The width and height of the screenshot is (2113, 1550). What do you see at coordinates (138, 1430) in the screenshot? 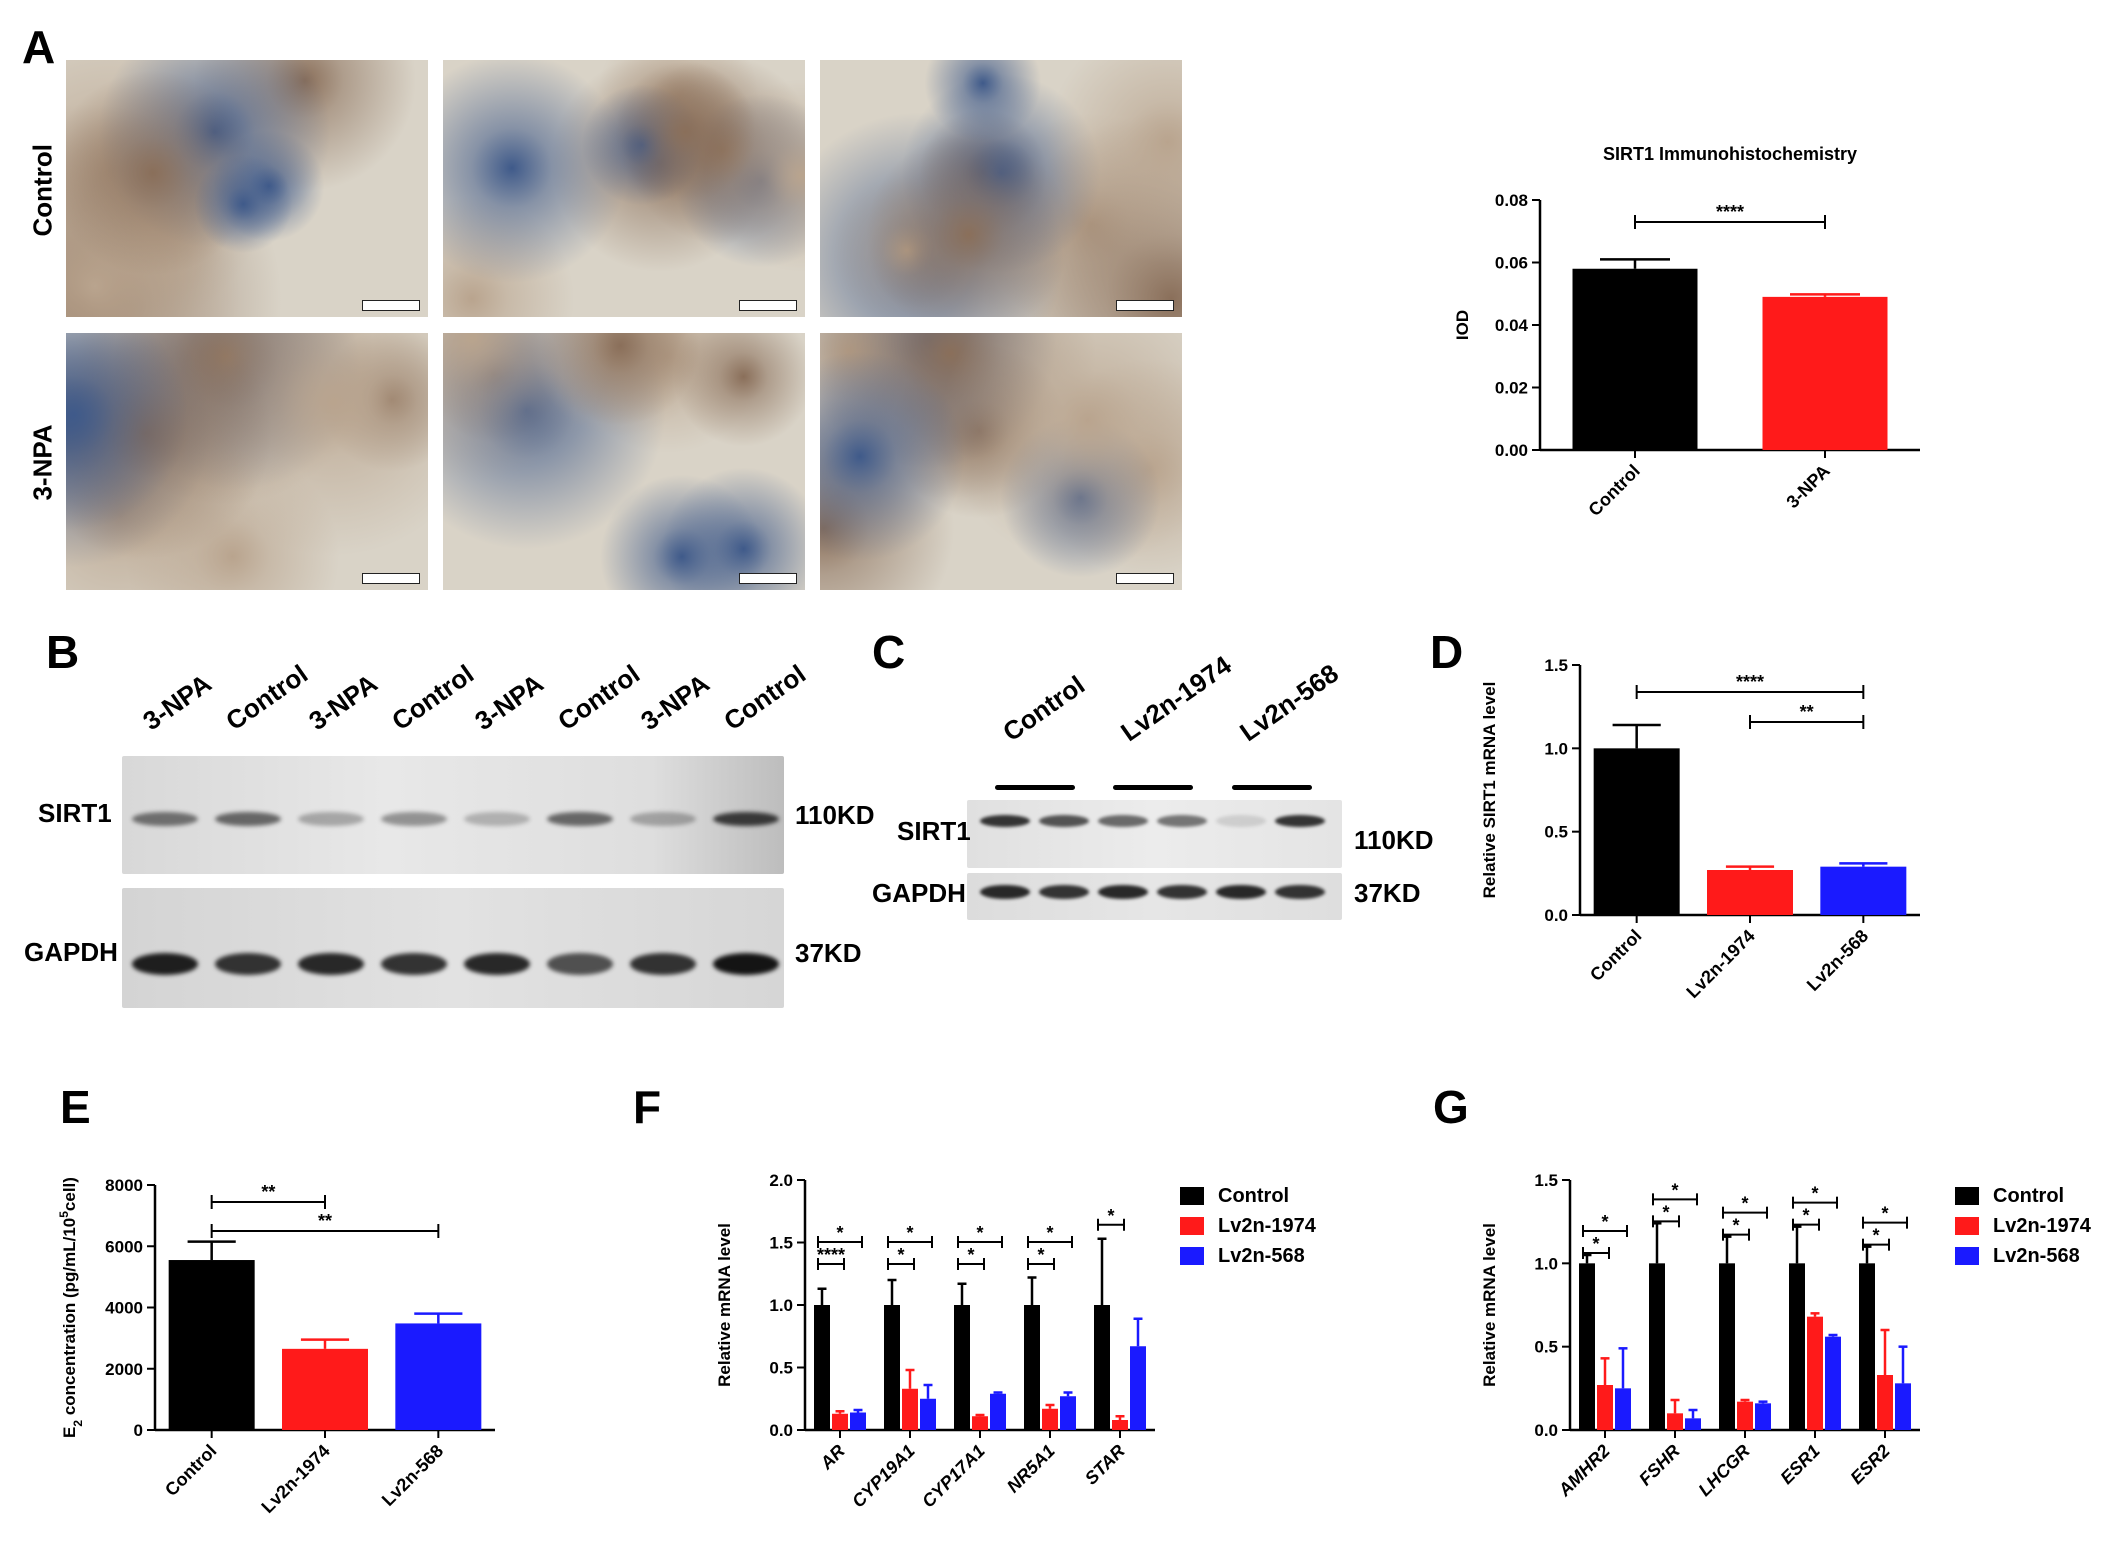
I see `y-tick-label: 0` at bounding box center [138, 1430].